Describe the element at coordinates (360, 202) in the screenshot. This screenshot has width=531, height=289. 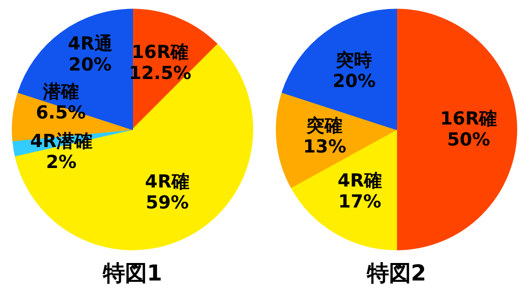
I see `data-label: 17%` at that location.